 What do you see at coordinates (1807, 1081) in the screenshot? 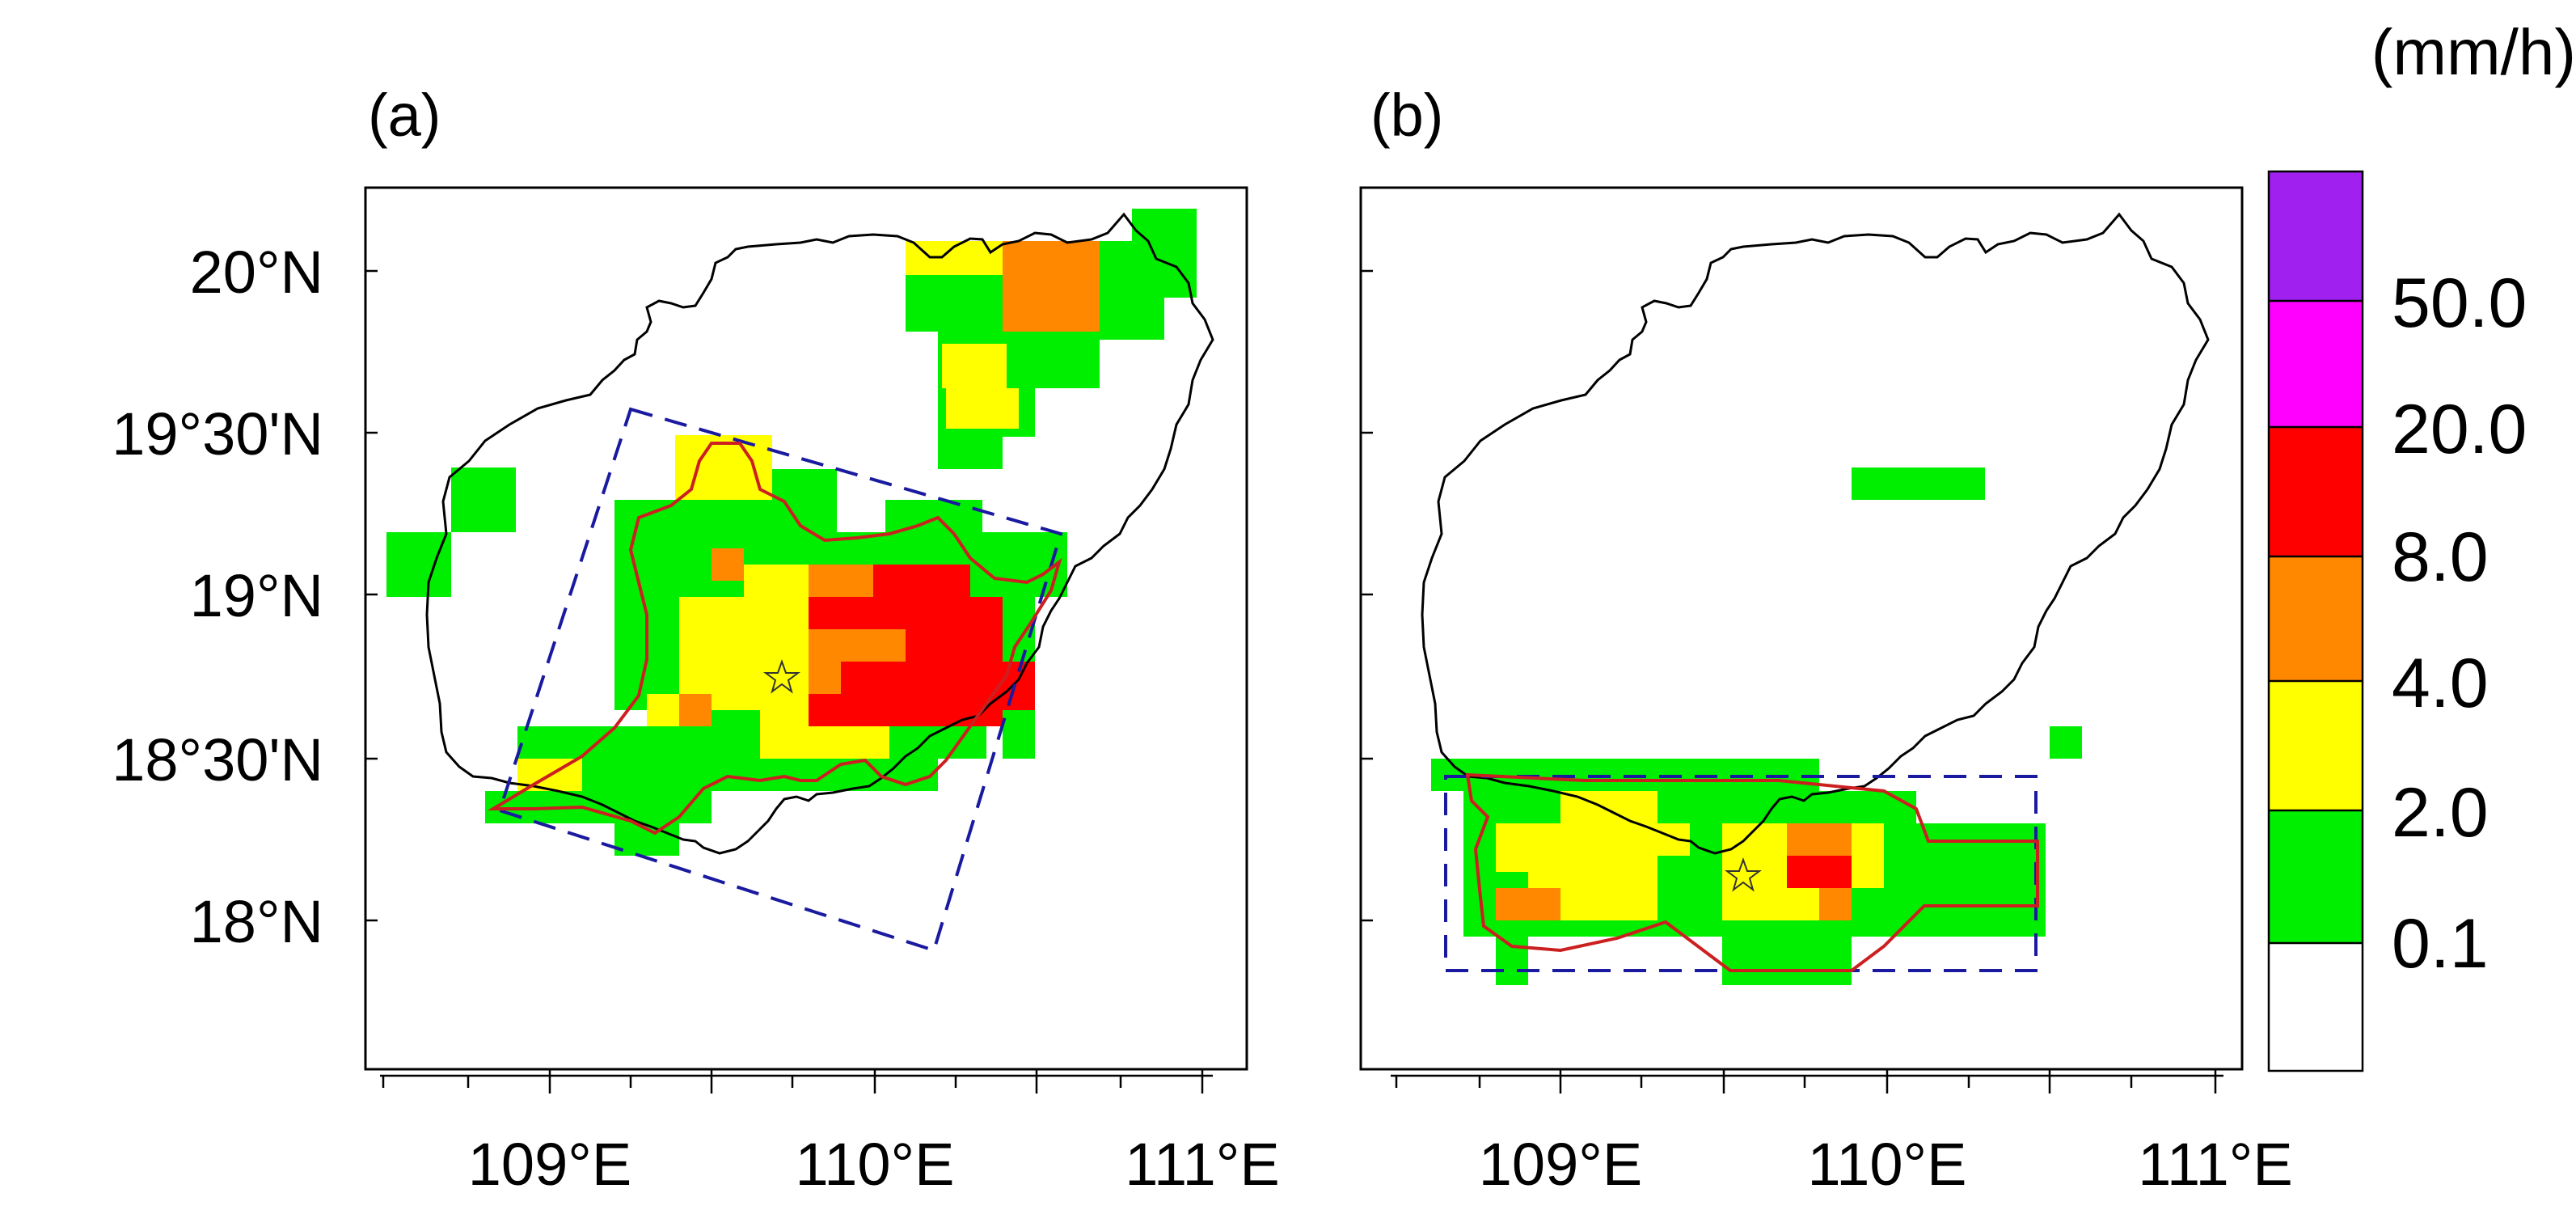
I see `panel-b-x-axis` at bounding box center [1807, 1081].